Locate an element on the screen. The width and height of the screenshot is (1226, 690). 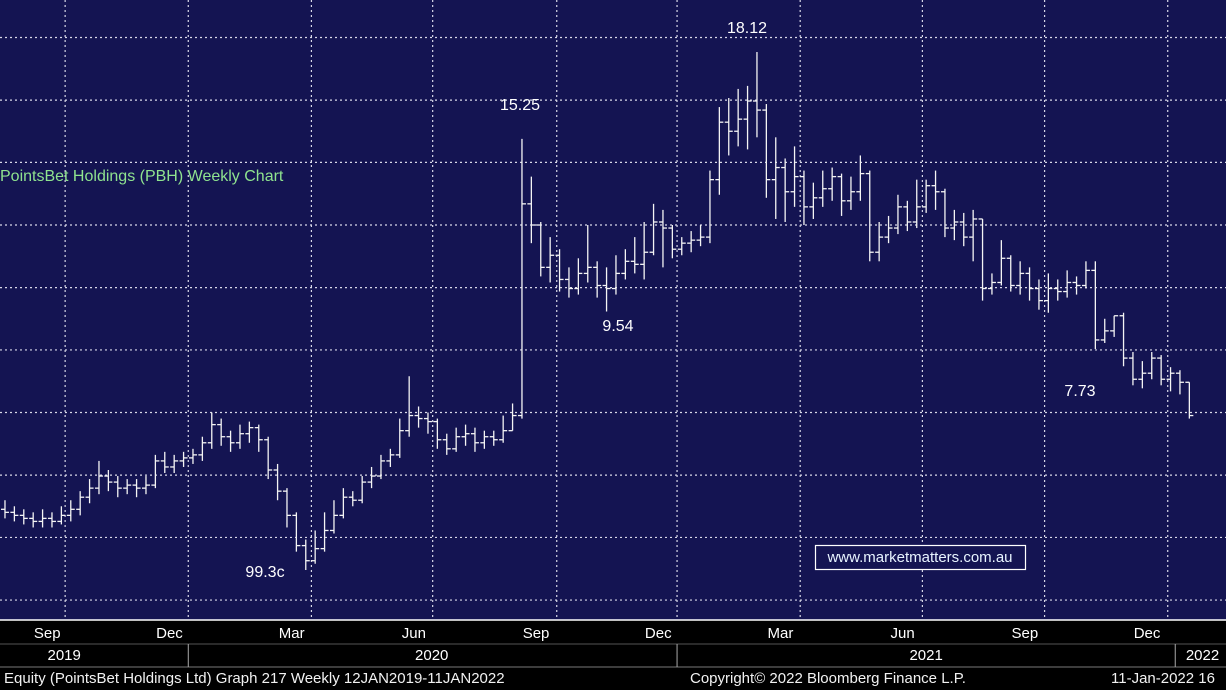
watermark-text: www.marketmatters.com.au is located at coordinates (919, 557).